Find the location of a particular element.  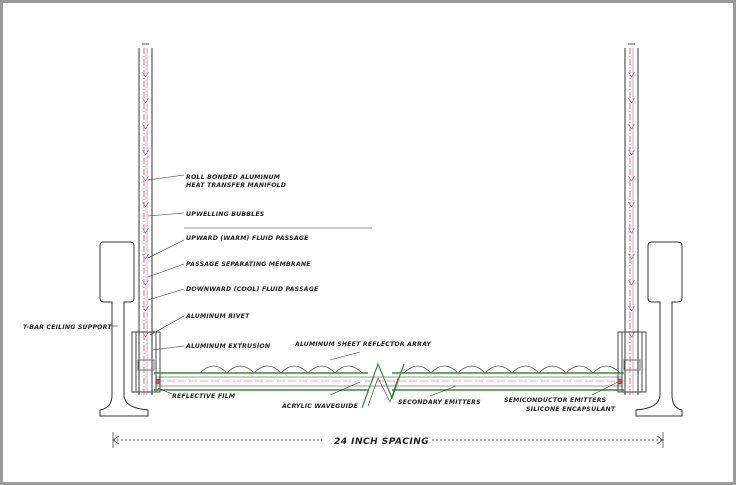

label-separating-membrane: PASSAGE SEPARATING MEMBRANE is located at coordinates (248, 264).